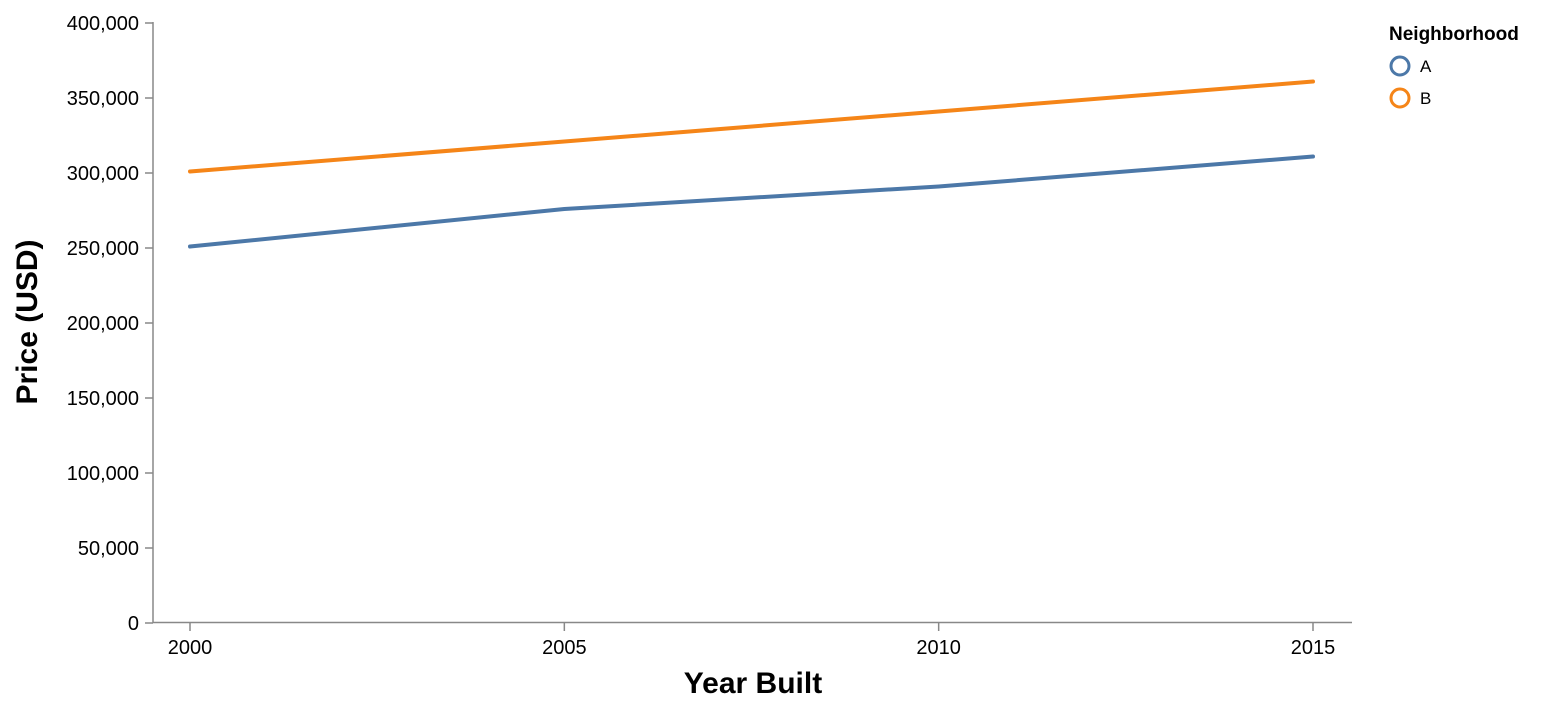 The height and width of the screenshot is (713, 1550). Describe the element at coordinates (564, 648) in the screenshot. I see `x-tick-label: 2005` at that location.